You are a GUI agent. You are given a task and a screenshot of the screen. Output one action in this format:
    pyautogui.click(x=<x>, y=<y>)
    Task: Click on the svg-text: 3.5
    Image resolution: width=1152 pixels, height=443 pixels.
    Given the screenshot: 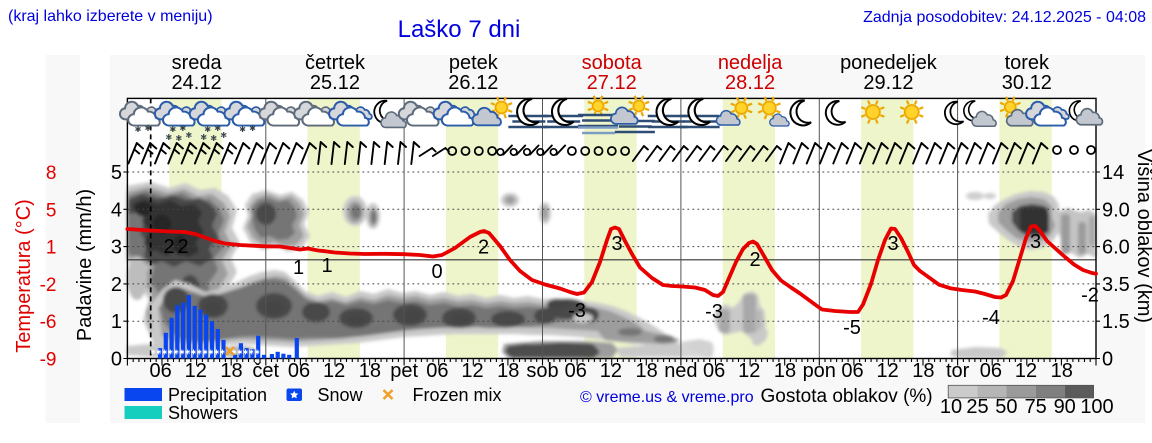 What is the action you would take?
    pyautogui.click(x=1116, y=285)
    